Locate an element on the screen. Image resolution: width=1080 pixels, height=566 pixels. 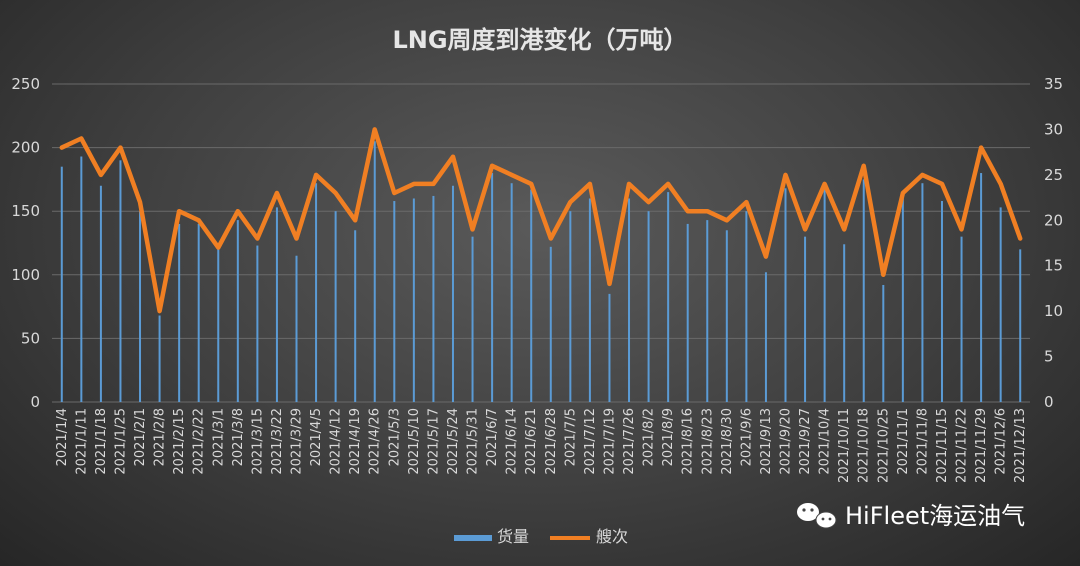
x-tick-label: 2021/3/1 is located at coordinates (218, 437).